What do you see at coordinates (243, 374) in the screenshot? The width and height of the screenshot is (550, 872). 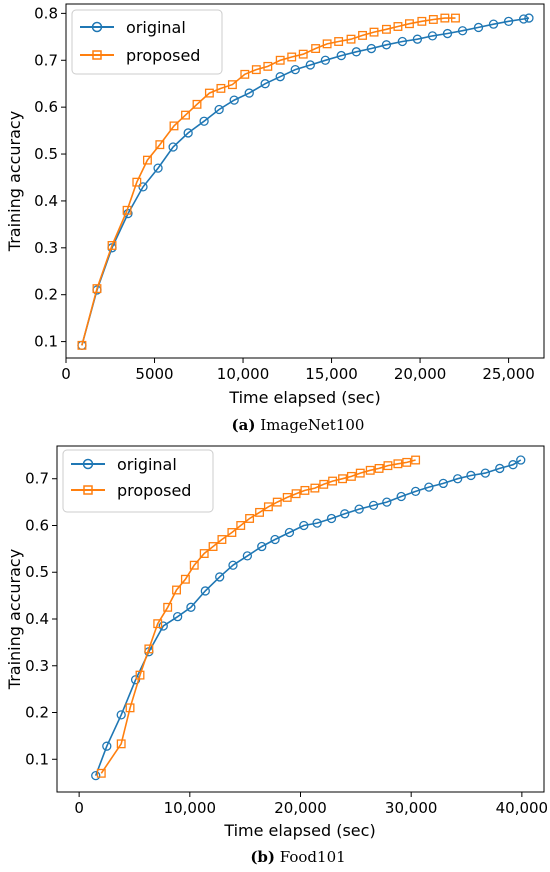 I see `x-tick-label-a: 10,000` at bounding box center [243, 374].